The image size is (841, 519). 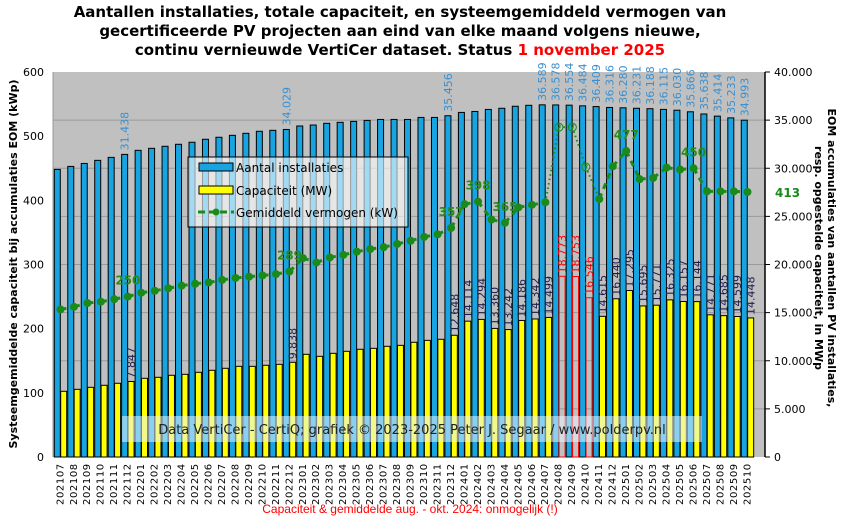 What do you see at coordinates (586, 484) in the screenshot?
I see `x-tick-label: 202410` at bounding box center [586, 484].